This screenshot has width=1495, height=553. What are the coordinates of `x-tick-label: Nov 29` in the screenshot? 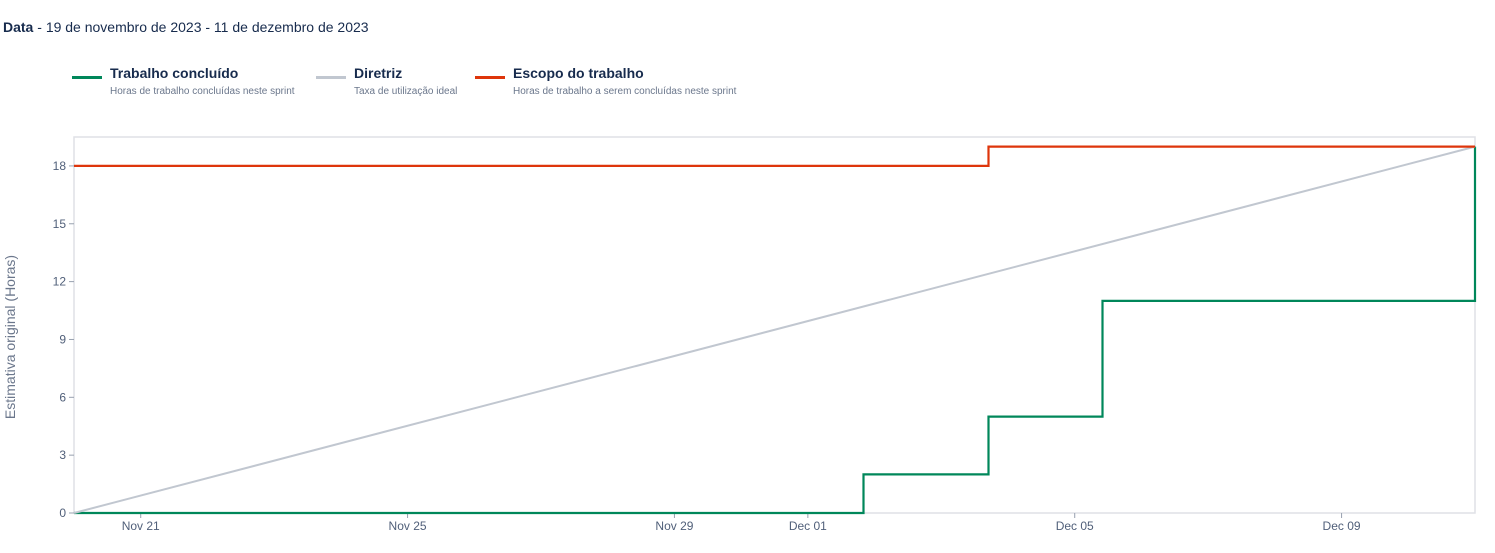 It's located at (674, 526).